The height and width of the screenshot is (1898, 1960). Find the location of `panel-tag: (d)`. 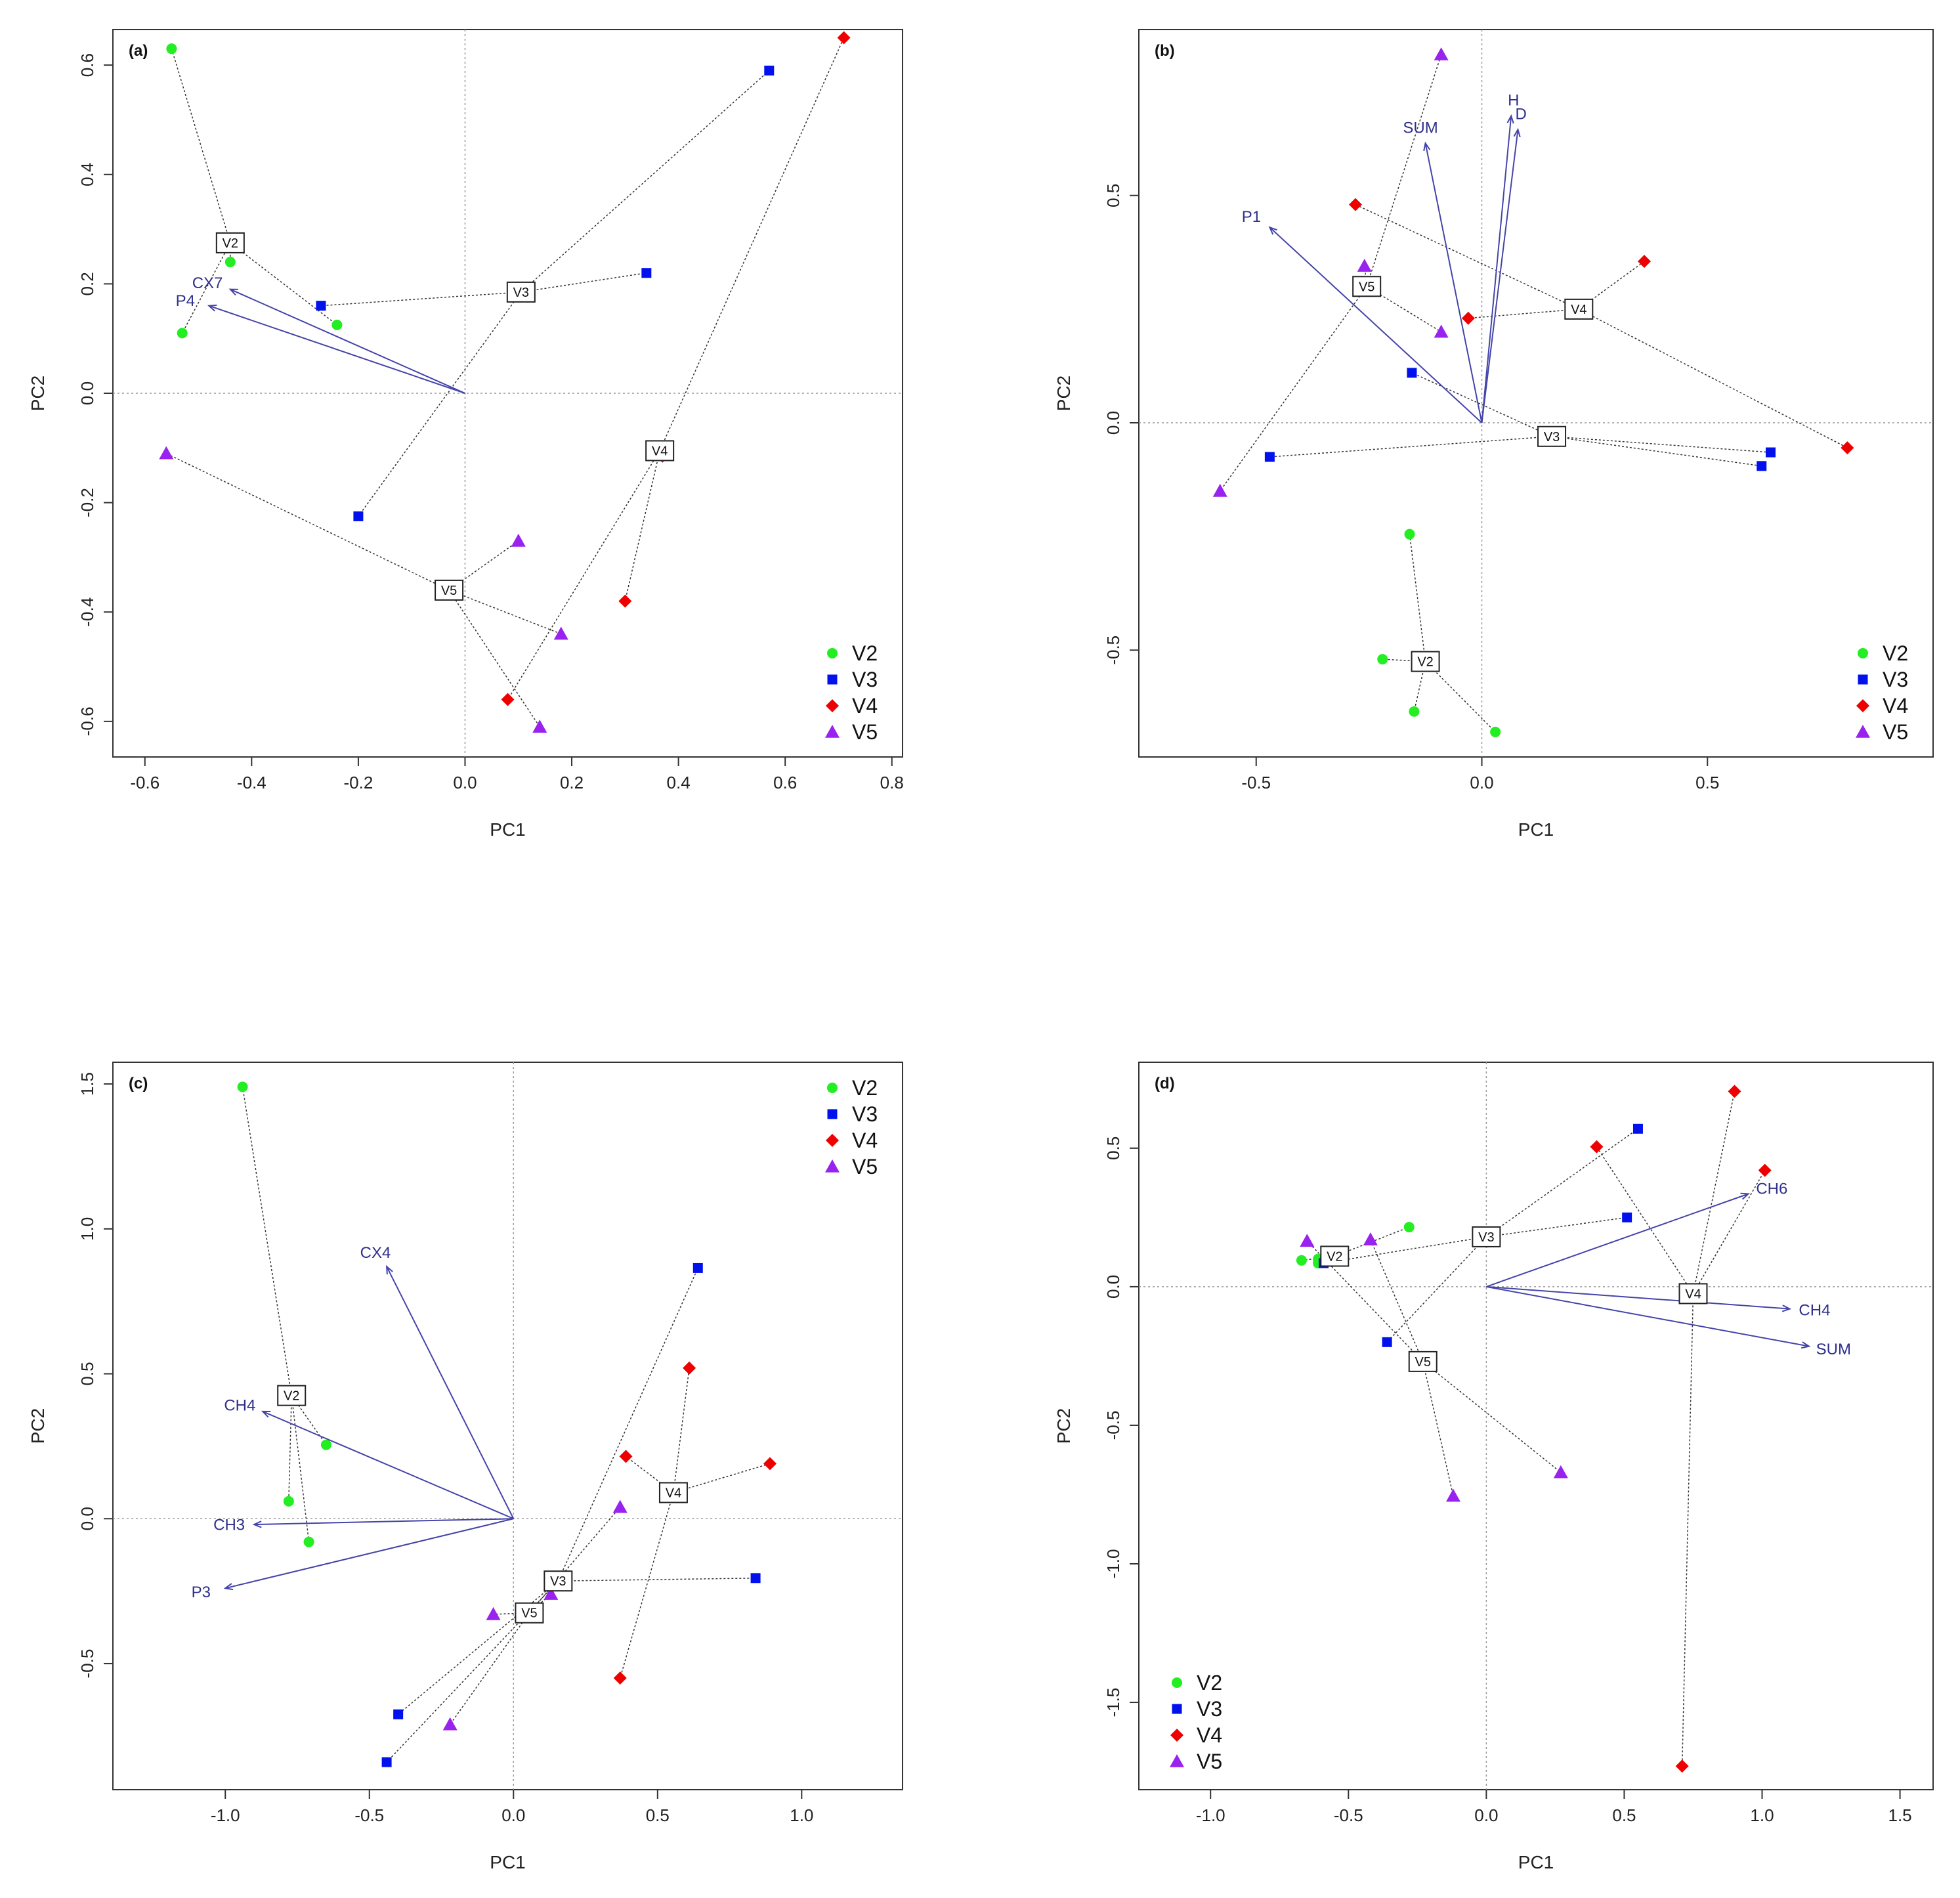

panel-tag: (d) is located at coordinates (1165, 1083).